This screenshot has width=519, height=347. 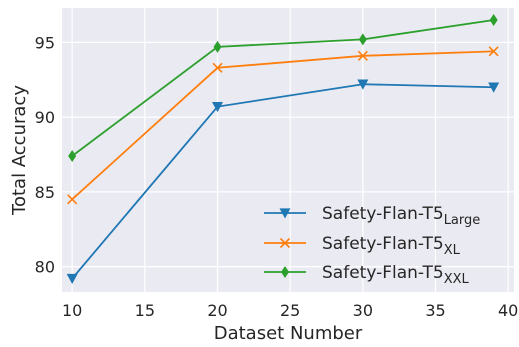 I want to click on x-tick-label: 15, so click(x=145, y=310).